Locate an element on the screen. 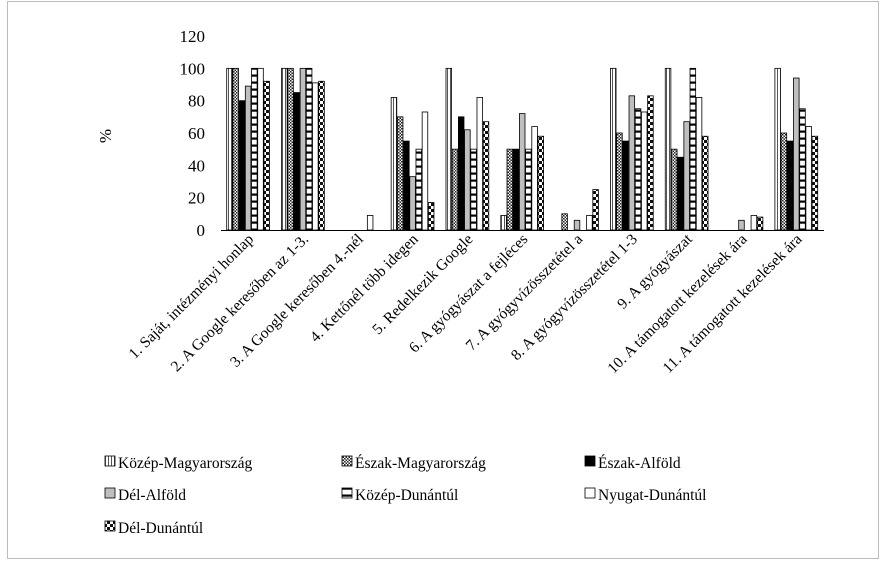 Image resolution: width=882 pixels, height=563 pixels. y-tick-label: 120 is located at coordinates (193, 36).